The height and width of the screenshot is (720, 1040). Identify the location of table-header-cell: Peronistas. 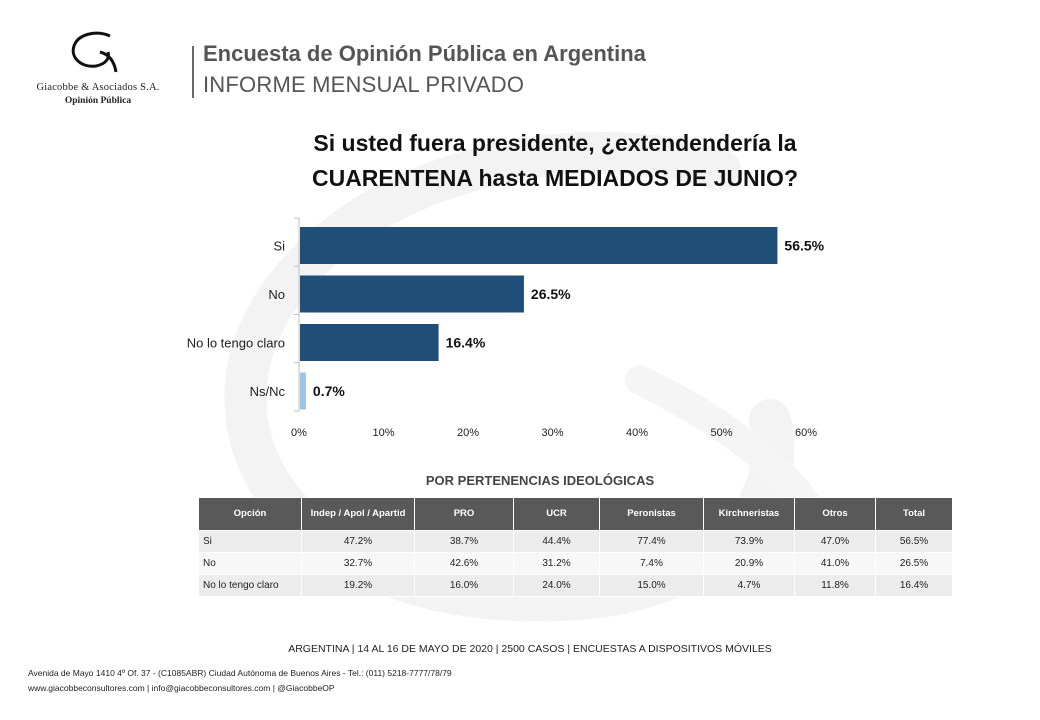
(651, 514).